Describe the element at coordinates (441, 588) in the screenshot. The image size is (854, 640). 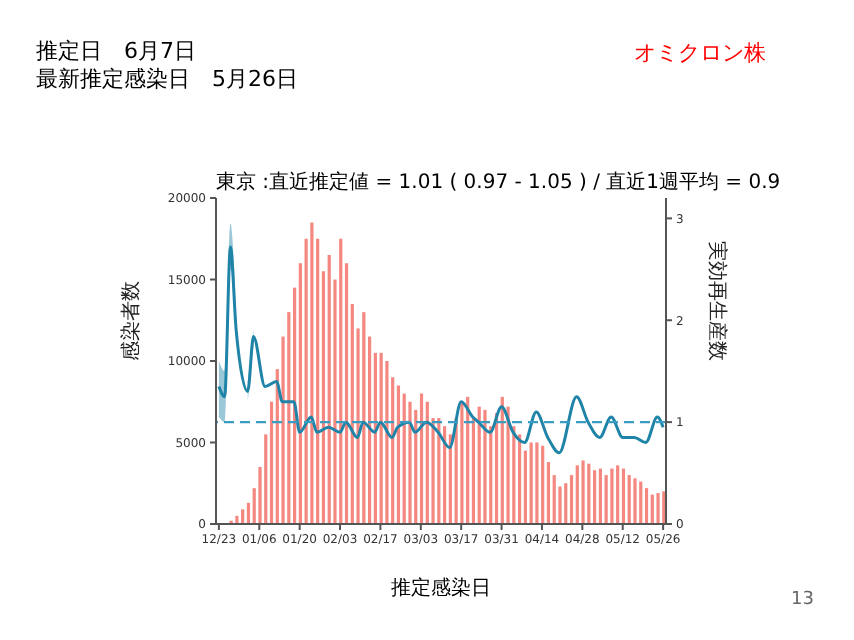
I see `x-axis-title: 推定感染日` at that location.